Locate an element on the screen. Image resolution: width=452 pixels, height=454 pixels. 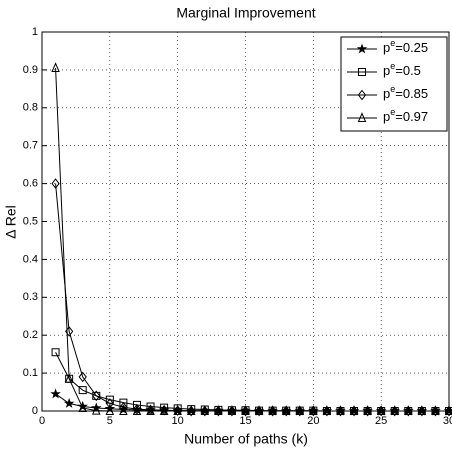
y-tick-label: 0.2 is located at coordinates (30, 335).